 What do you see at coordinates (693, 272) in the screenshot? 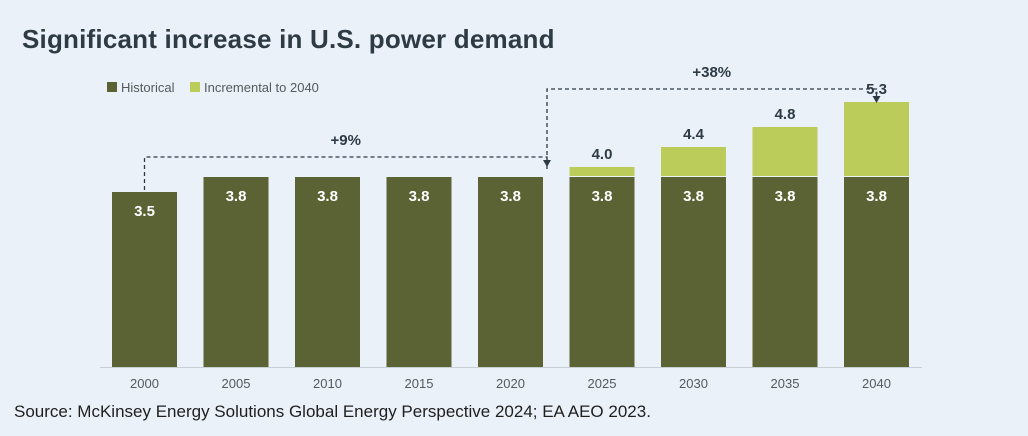
I see `bar-historical-2030` at bounding box center [693, 272].